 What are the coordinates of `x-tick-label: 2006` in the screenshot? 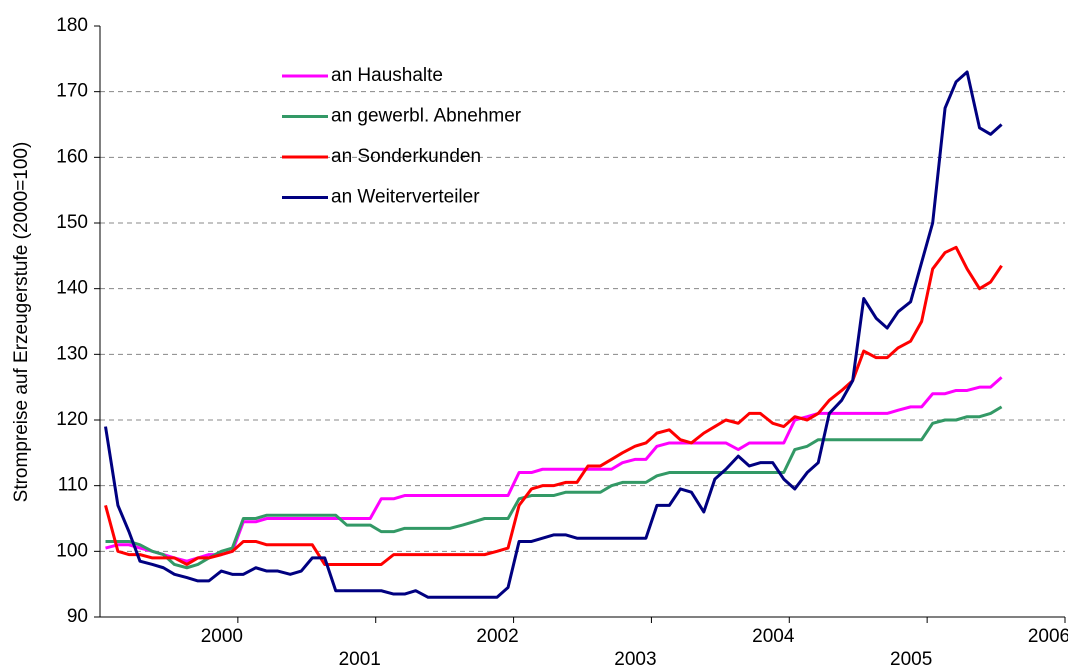 It's located at (1048, 636).